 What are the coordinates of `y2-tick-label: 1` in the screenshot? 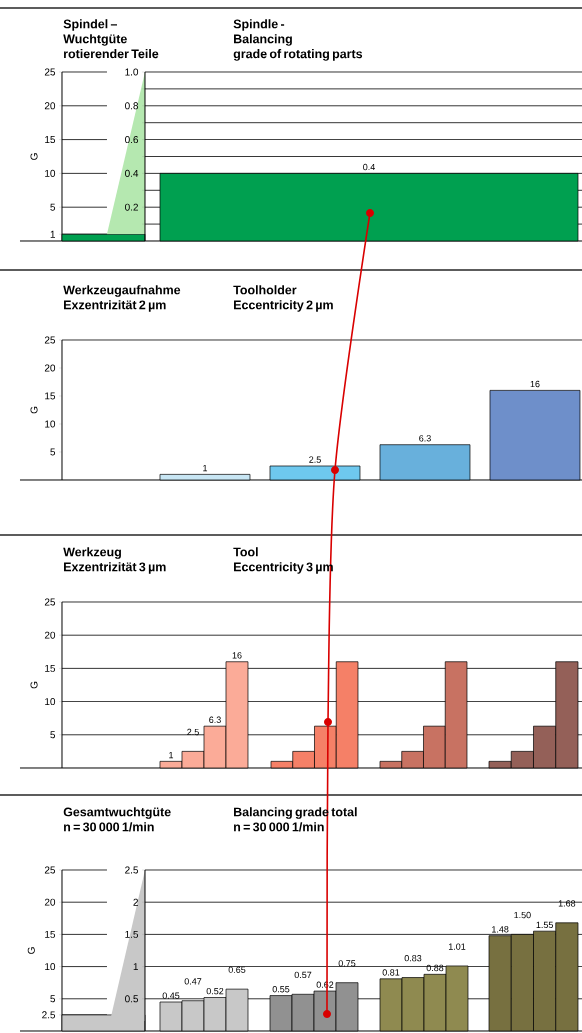 It's located at (135, 967).